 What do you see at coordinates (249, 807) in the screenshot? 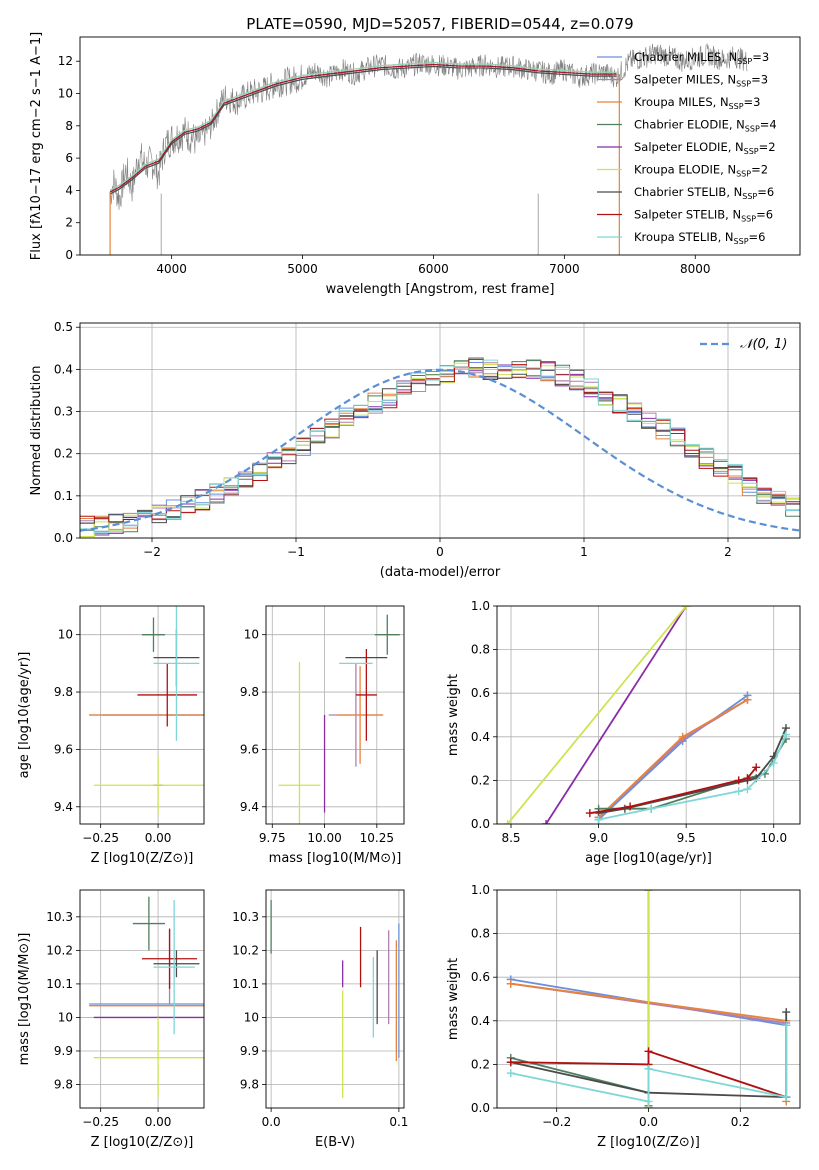
I see `y-tick-label: 9.4` at bounding box center [249, 807].